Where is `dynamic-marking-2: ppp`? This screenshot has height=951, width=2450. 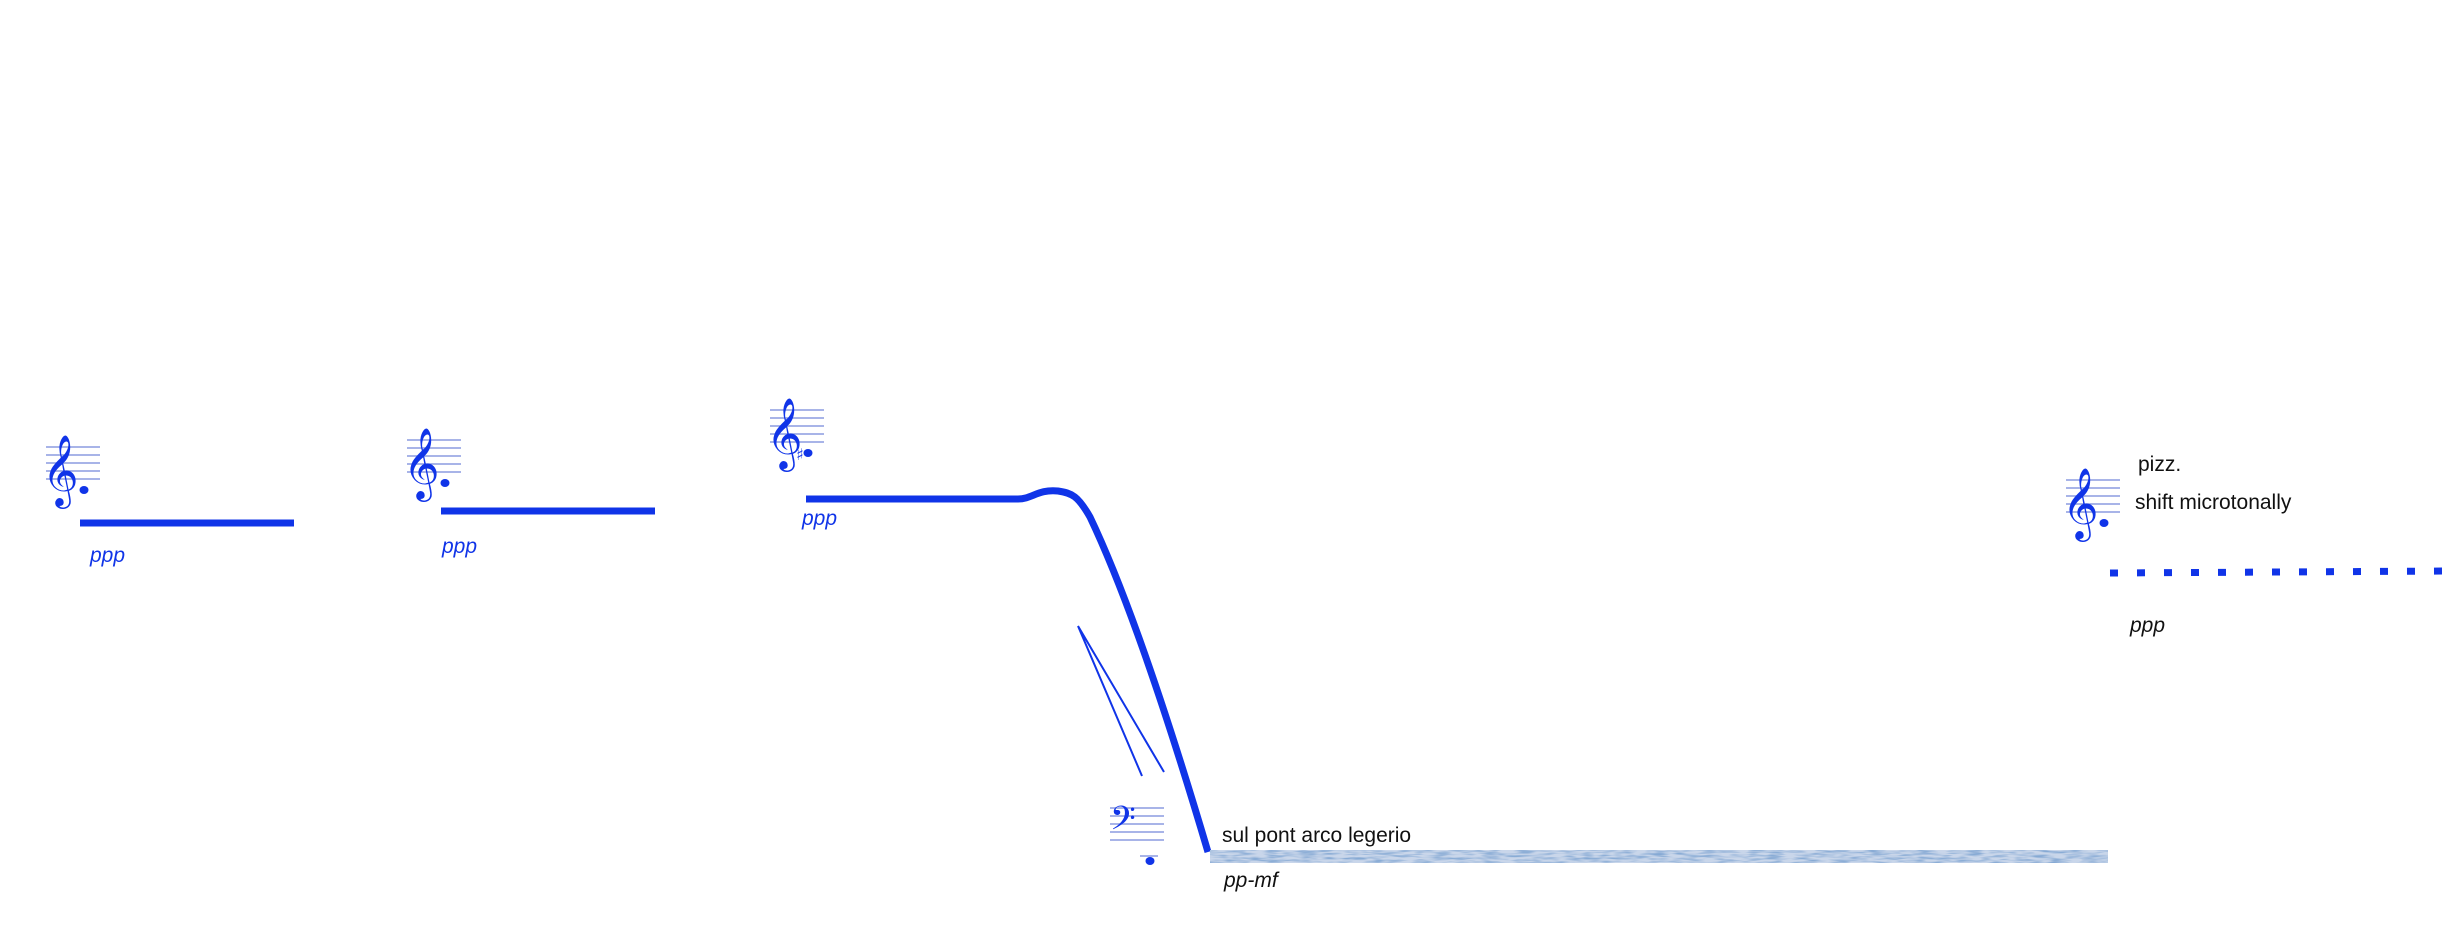
dynamic-marking-2: ppp is located at coordinates (460, 546).